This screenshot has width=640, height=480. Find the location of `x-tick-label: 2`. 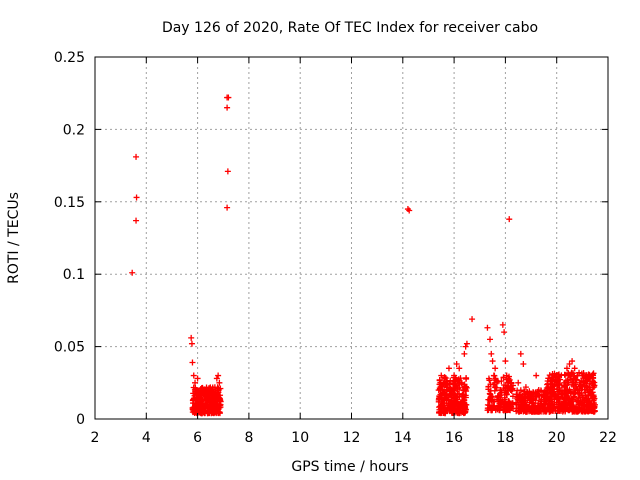

x-tick-label: 2 is located at coordinates (95, 438).